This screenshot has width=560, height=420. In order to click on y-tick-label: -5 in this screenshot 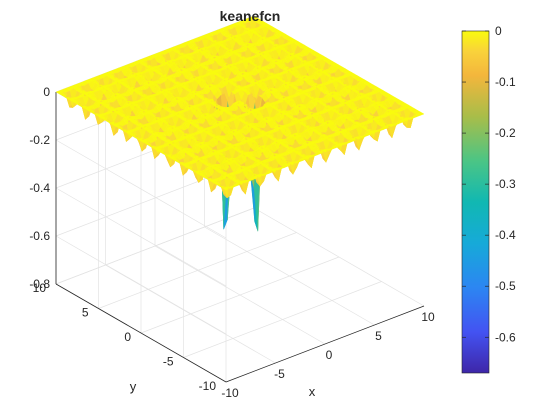, I will do `click(168, 362)`.